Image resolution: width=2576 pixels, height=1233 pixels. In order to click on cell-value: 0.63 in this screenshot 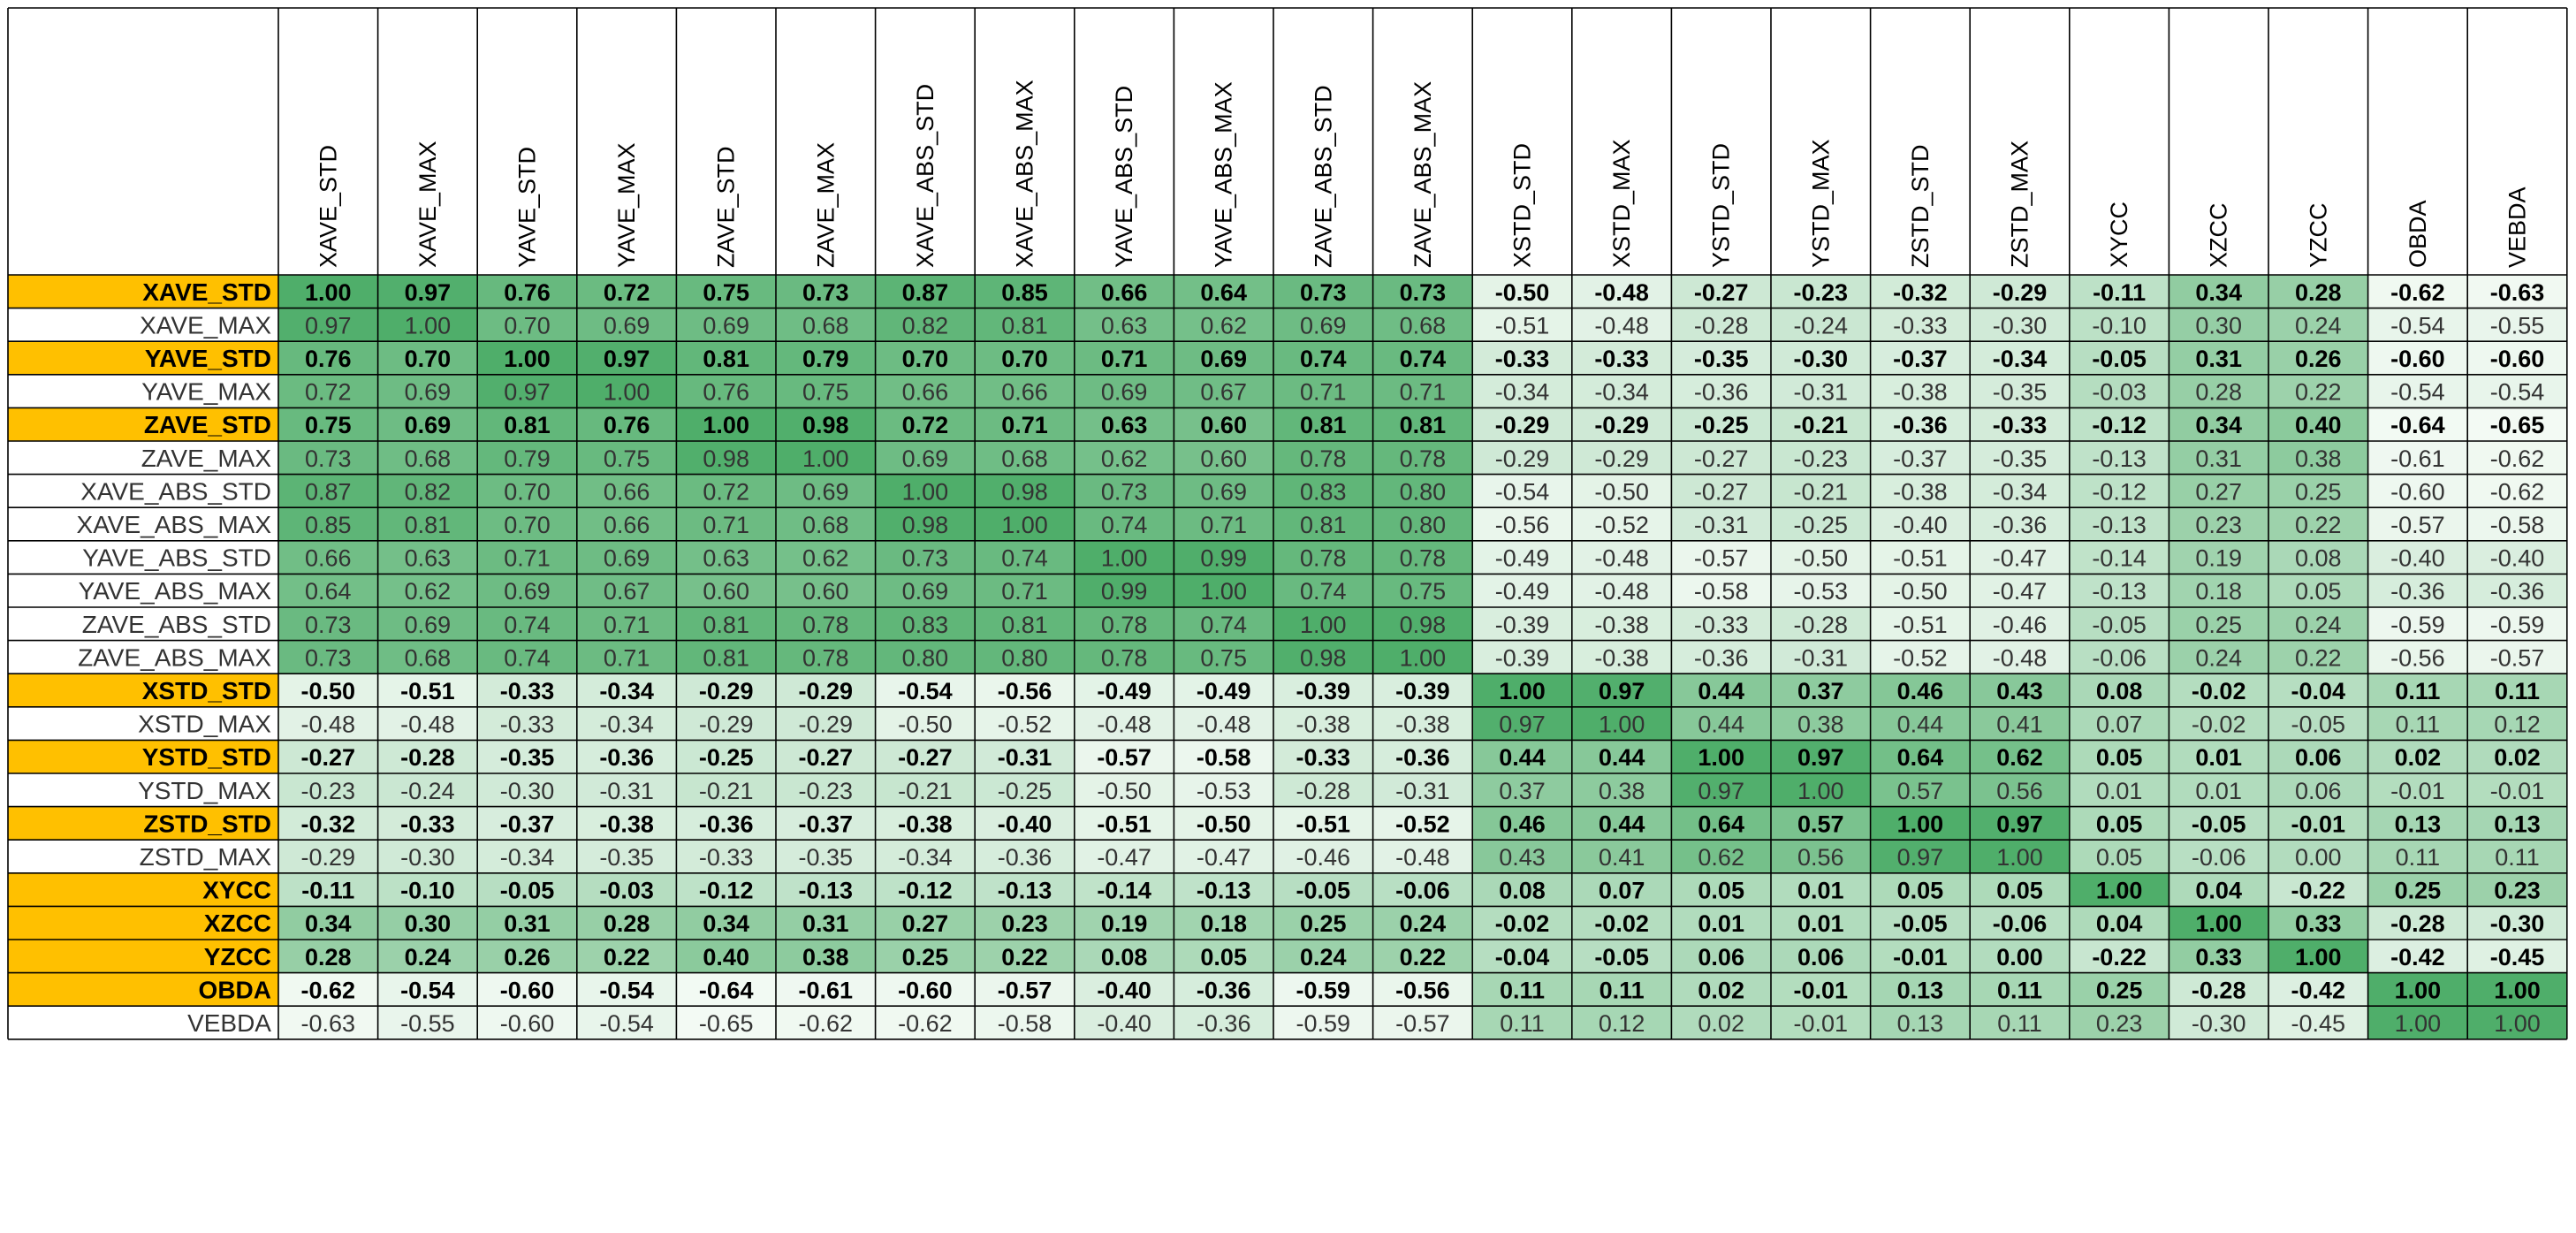, I will do `click(1124, 425)`.